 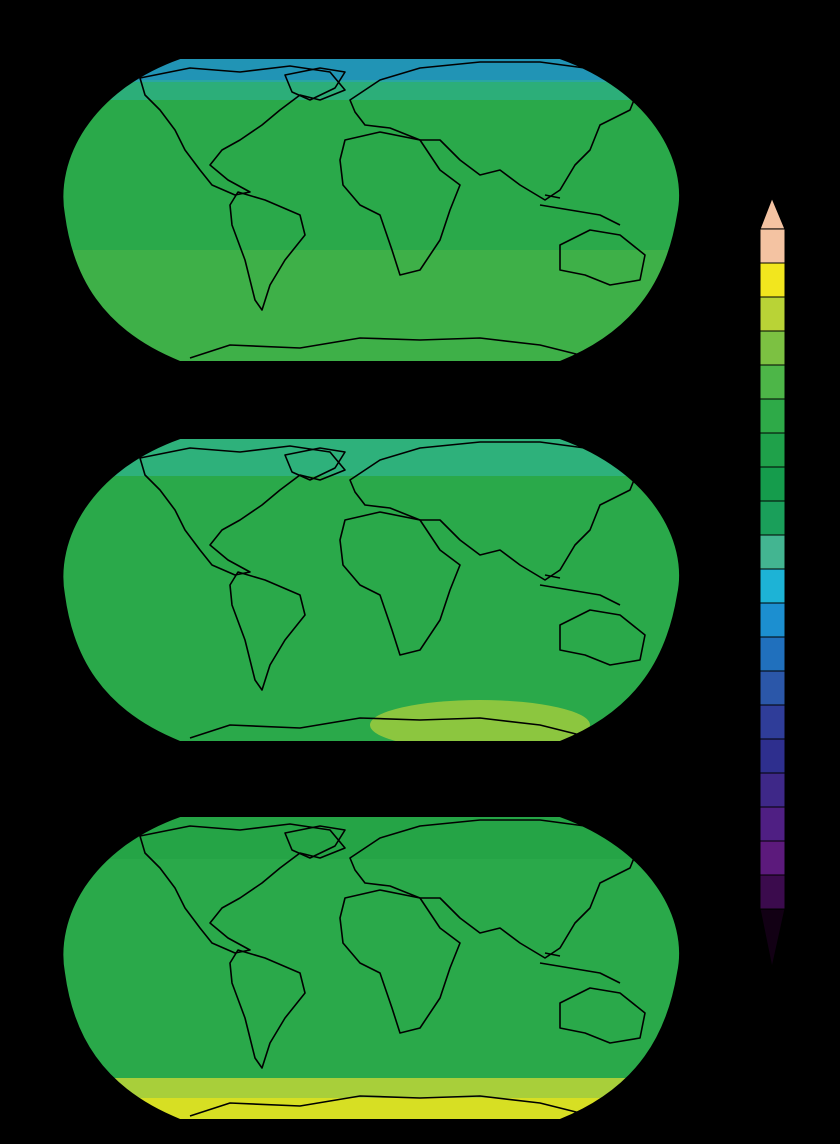 I want to click on south-band, so click(x=371, y=1109).